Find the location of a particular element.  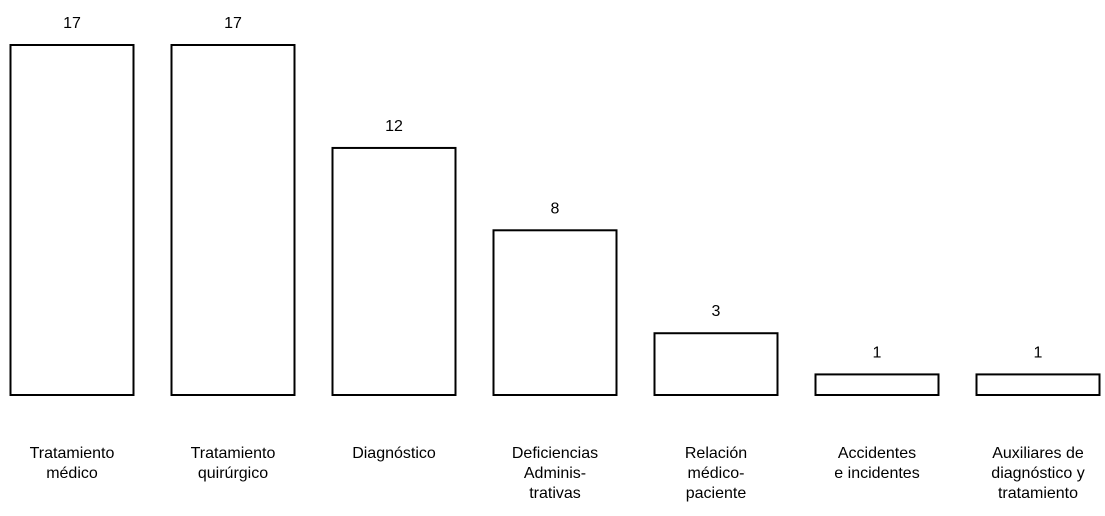

category-label-line: Auxiliares de is located at coordinates (1038, 453).